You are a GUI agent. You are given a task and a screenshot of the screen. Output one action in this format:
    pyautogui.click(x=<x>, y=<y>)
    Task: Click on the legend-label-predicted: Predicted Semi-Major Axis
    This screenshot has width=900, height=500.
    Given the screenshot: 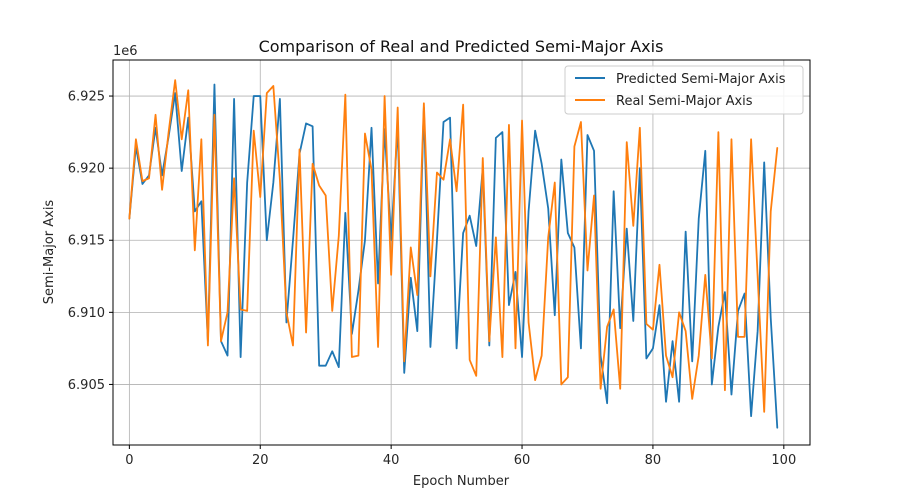 What is the action you would take?
    pyautogui.click(x=701, y=79)
    